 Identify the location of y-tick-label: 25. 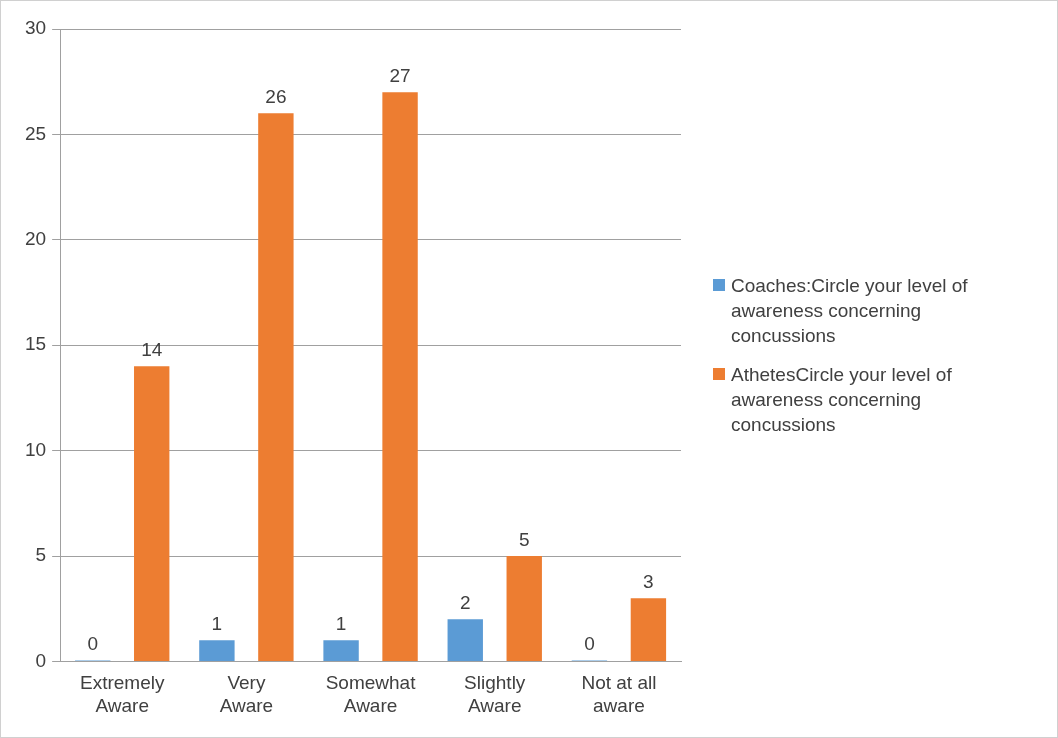
(35, 133).